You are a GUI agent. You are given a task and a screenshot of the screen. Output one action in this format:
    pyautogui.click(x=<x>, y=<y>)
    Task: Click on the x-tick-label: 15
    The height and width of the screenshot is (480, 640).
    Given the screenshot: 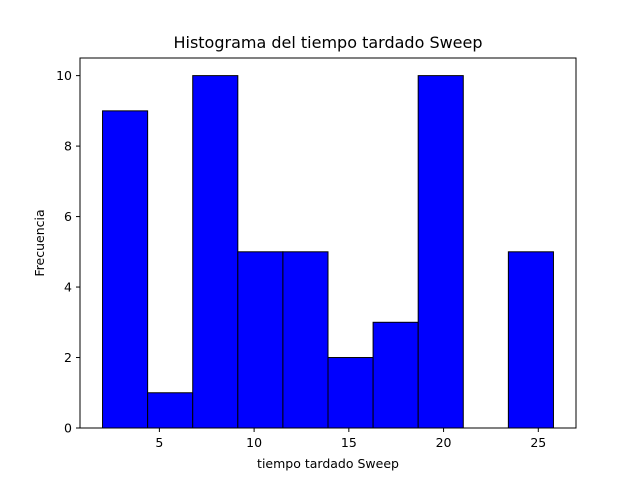 What is the action you would take?
    pyautogui.click(x=349, y=442)
    